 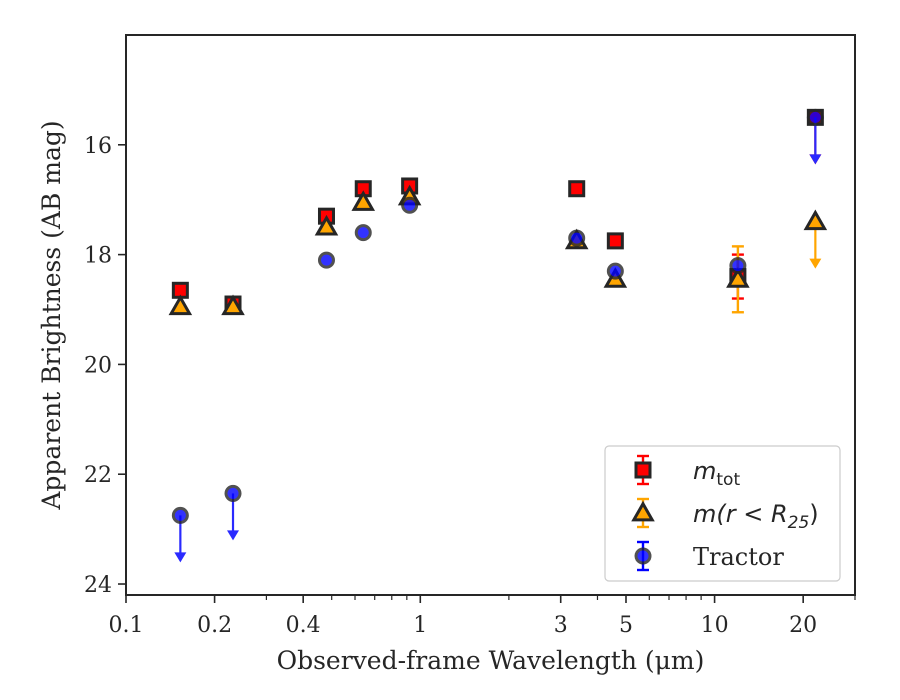 I want to click on y-tick-label: 24, so click(x=98, y=585).